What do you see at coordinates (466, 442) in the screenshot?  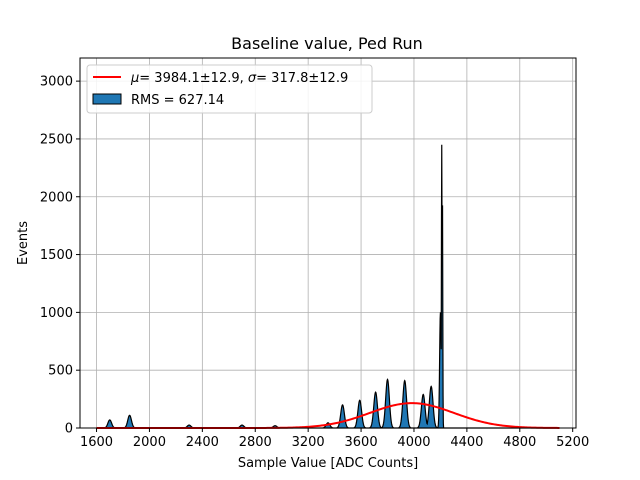 I see `x-tick-label: 4400` at bounding box center [466, 442].